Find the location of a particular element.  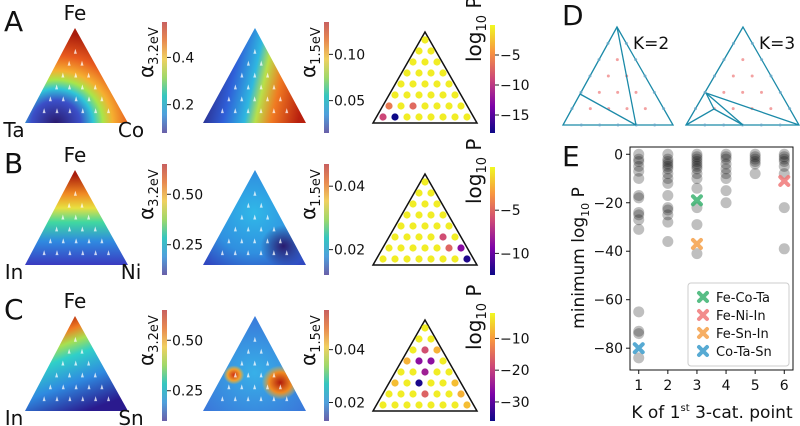

legend-marker is located at coordinates (703, 351).